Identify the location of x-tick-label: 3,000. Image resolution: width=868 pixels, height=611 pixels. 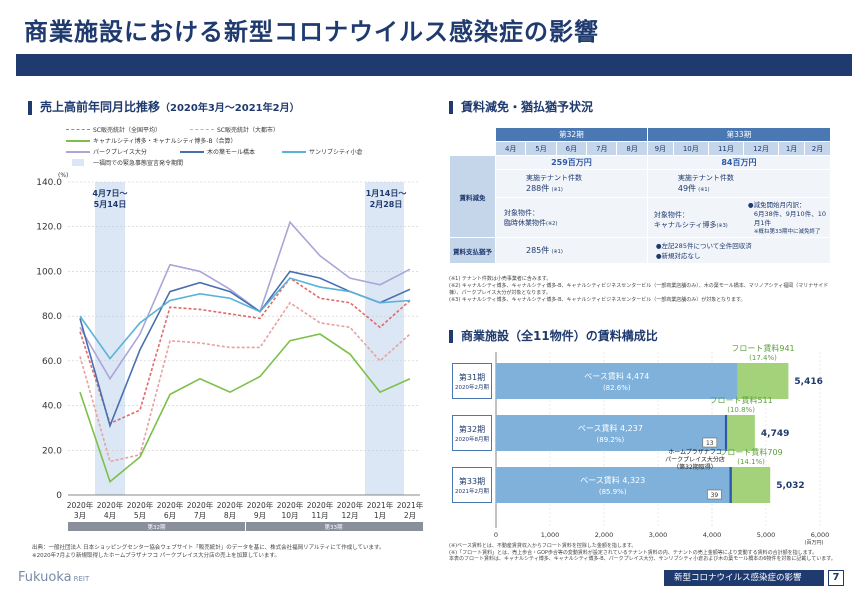
(658, 535).